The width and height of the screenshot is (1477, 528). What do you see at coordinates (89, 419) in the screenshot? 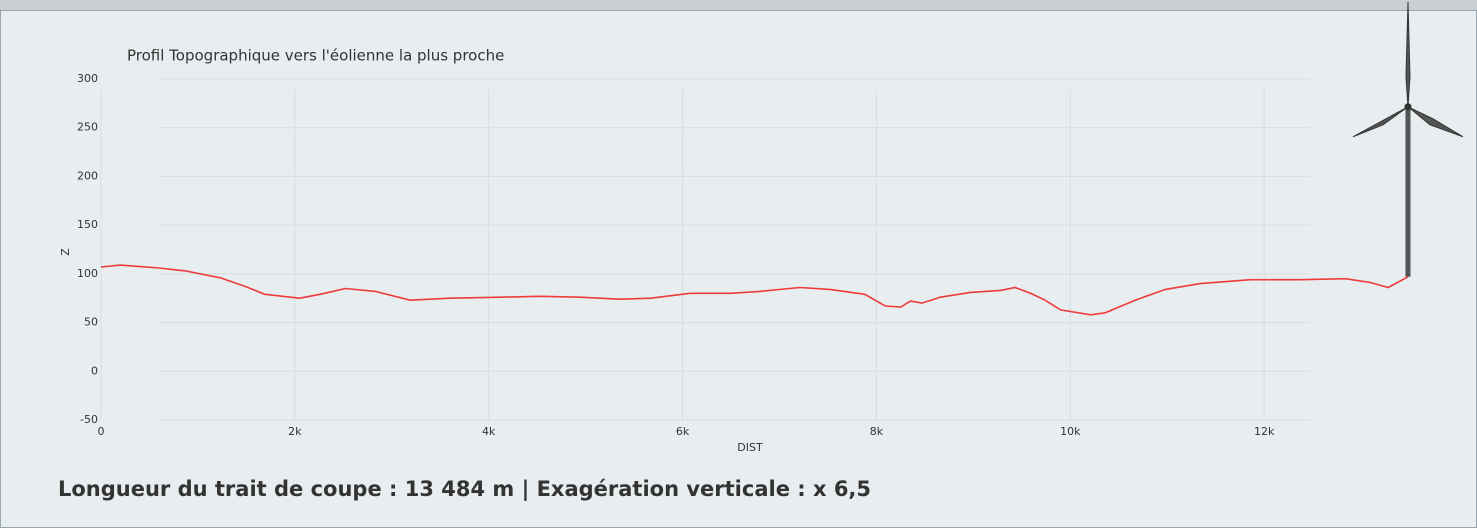
I see `y-tick-label: -50` at bounding box center [89, 419].